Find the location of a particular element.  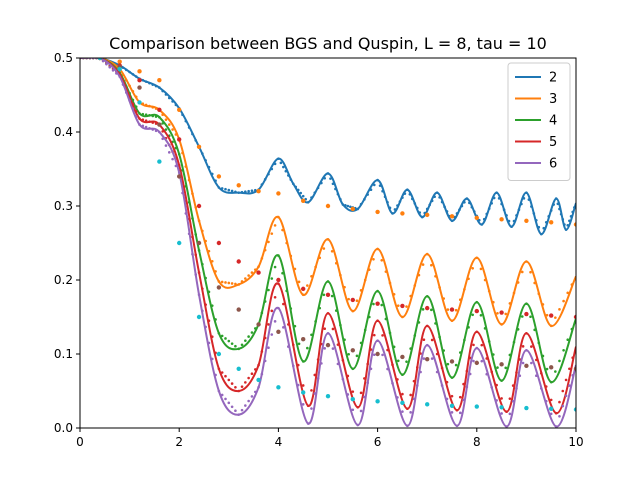

x-axis: 0 2 4 6 8 10 is located at coordinates (330, 438).